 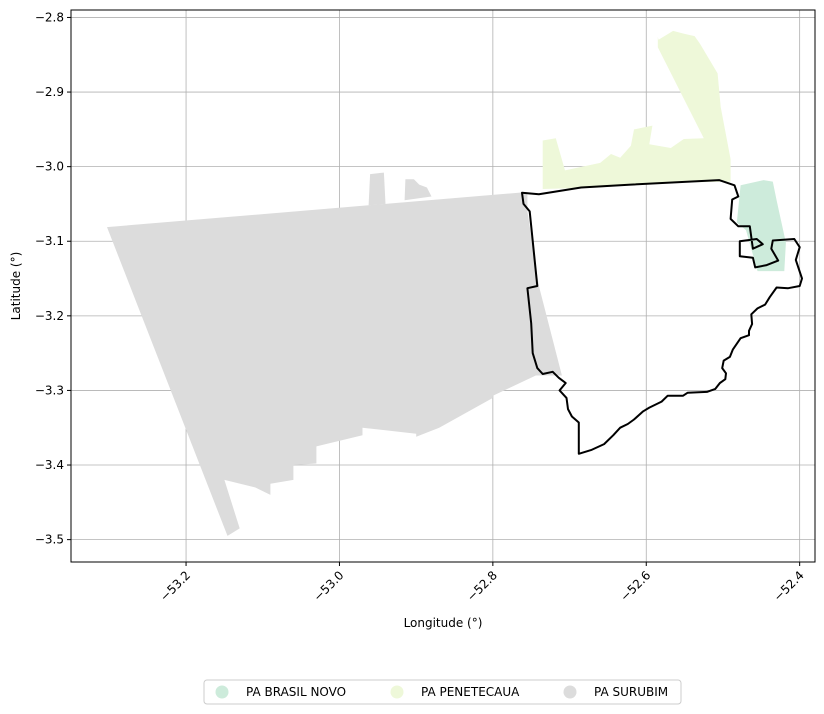 I want to click on legend: PA BRASIL NOVO PA PENETECAUA PA SURUBIM, so click(x=442, y=692).